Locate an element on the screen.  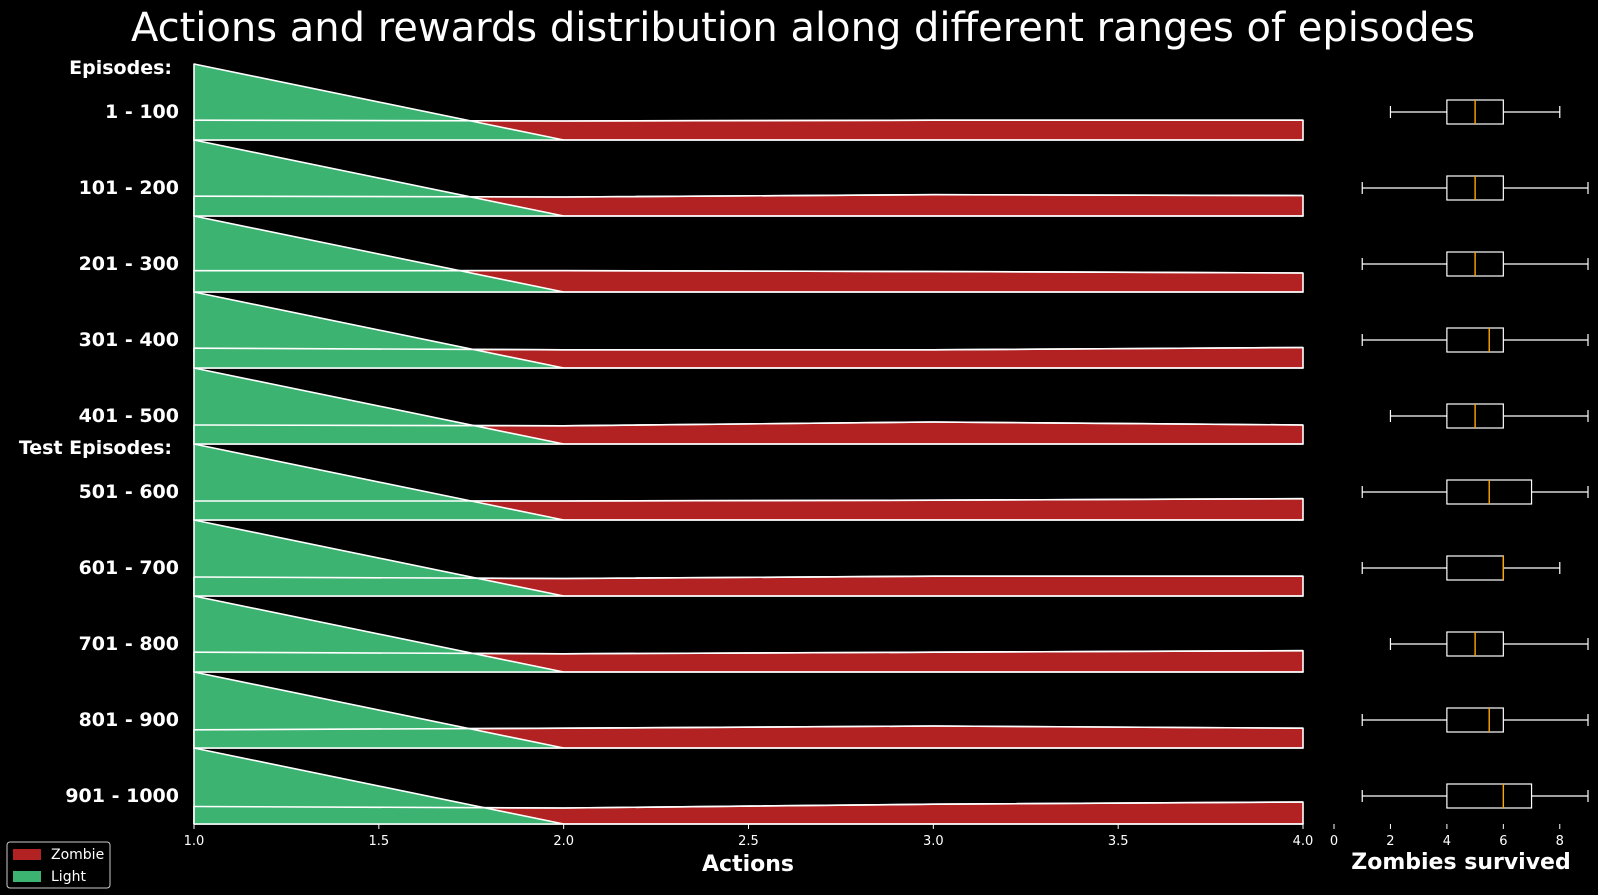
ridge-row: 1 - 100 is located at coordinates (833, 102).